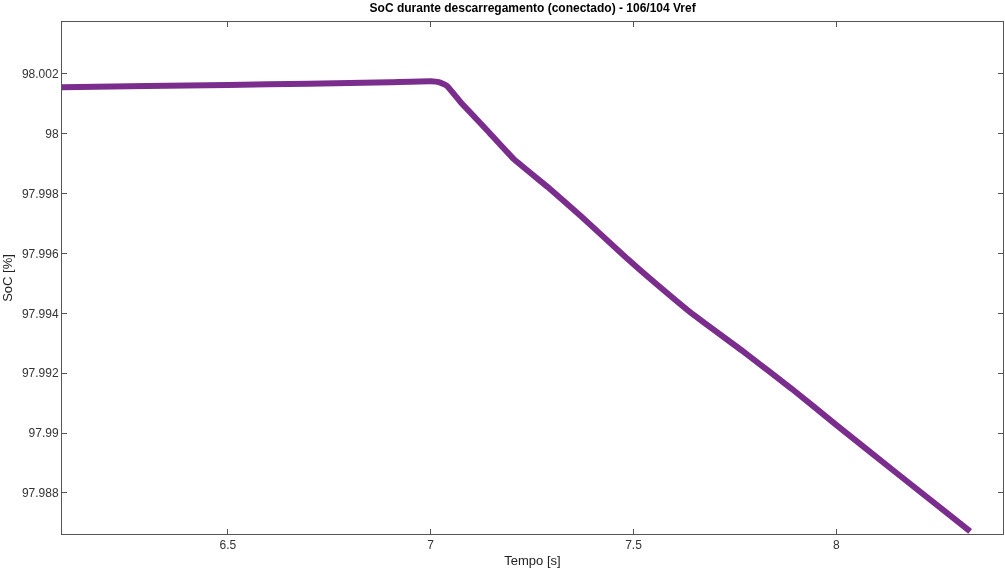 The image size is (1005, 570). Describe the element at coordinates (40, 313) in the screenshot. I see `y-tick-label: 97.994` at that location.